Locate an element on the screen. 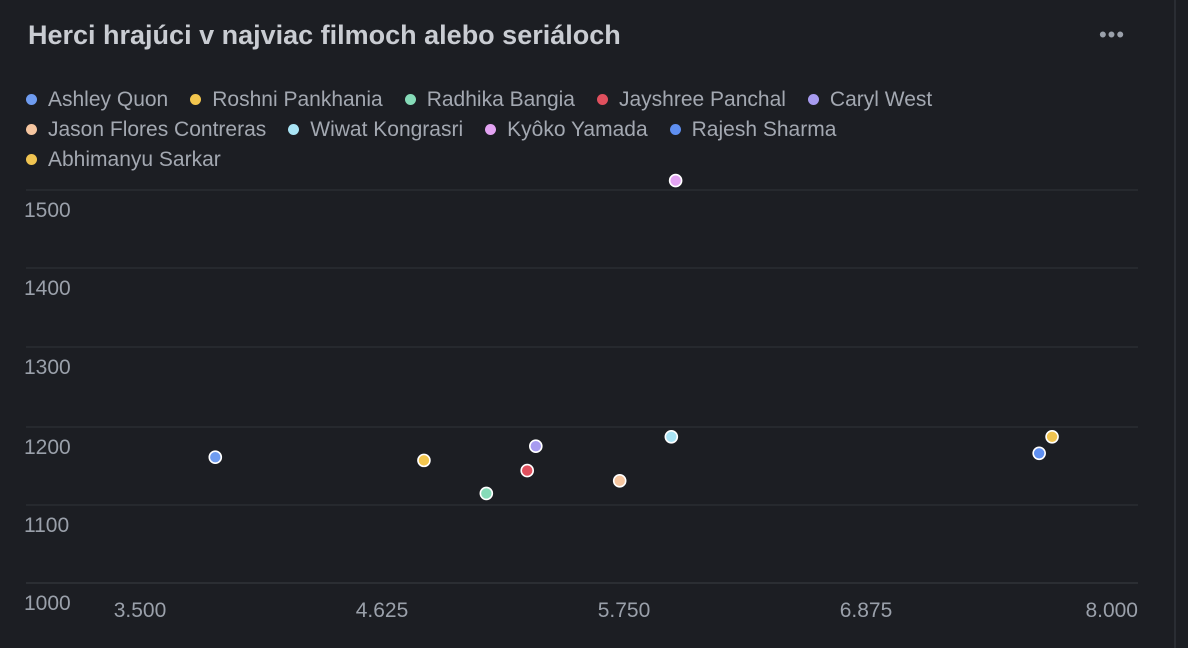  legend-label: Jayshree Panchal is located at coordinates (702, 99).